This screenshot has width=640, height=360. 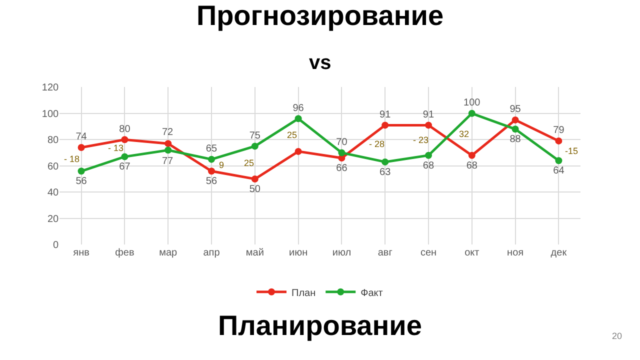 What do you see at coordinates (53, 140) in the screenshot?
I see `y-tick-label: 80` at bounding box center [53, 140].